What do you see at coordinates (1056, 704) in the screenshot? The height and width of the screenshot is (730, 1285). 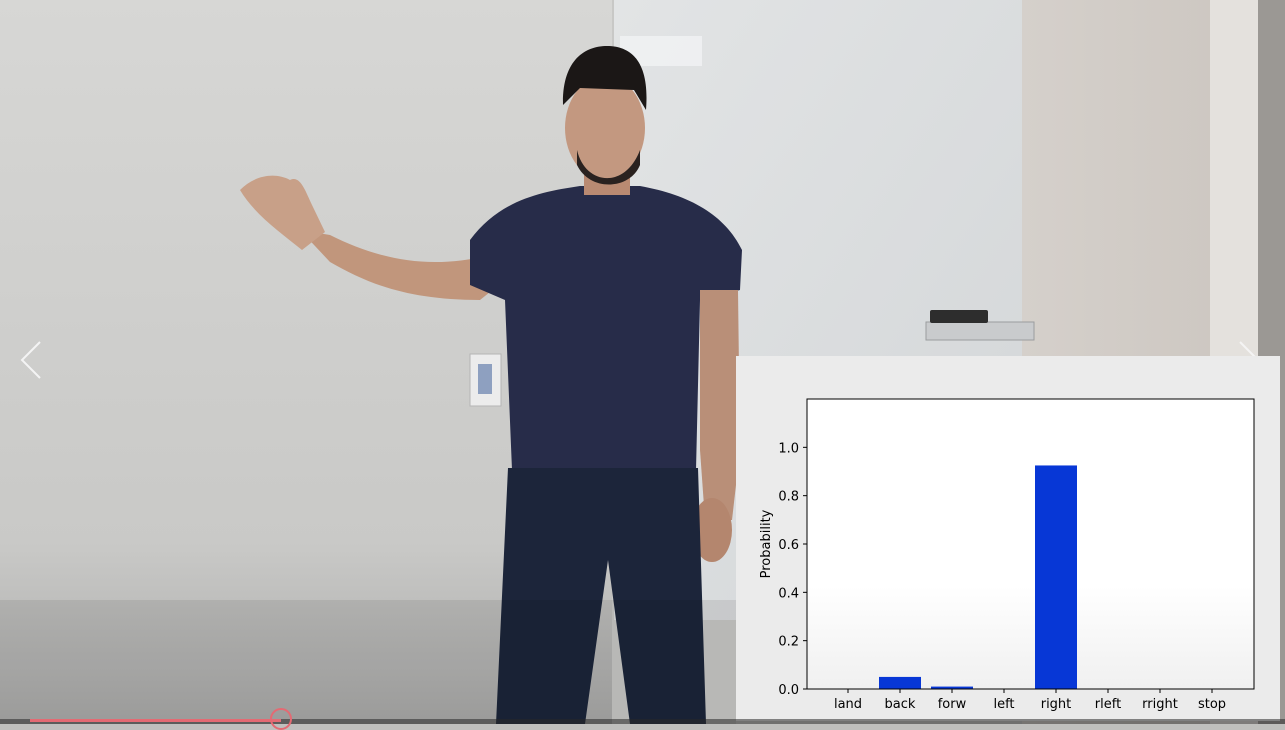 I see `x-tick-label: right` at bounding box center [1056, 704].